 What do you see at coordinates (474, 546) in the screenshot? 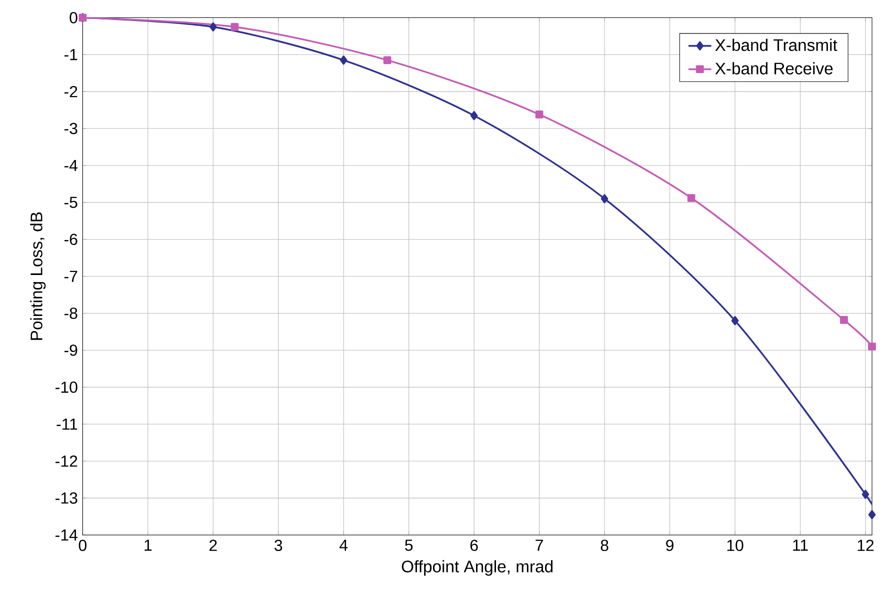
I see `x-tick-label: 6` at bounding box center [474, 546].